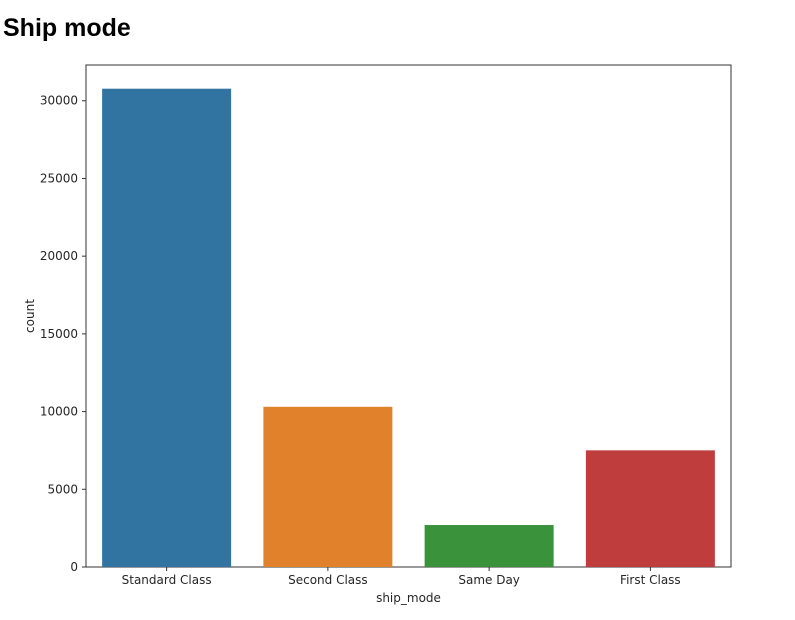  Describe the element at coordinates (328, 580) in the screenshot. I see `x-tick-label: Second Class` at that location.